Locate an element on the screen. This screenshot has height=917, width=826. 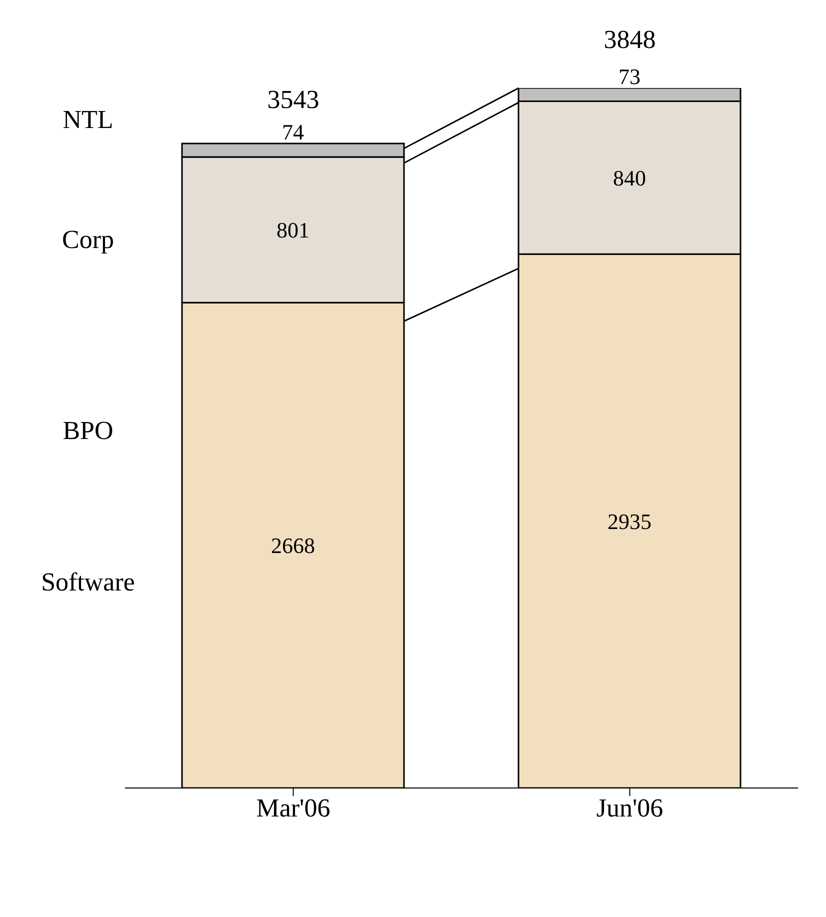
text: Corp is located at coordinates (88, 239).